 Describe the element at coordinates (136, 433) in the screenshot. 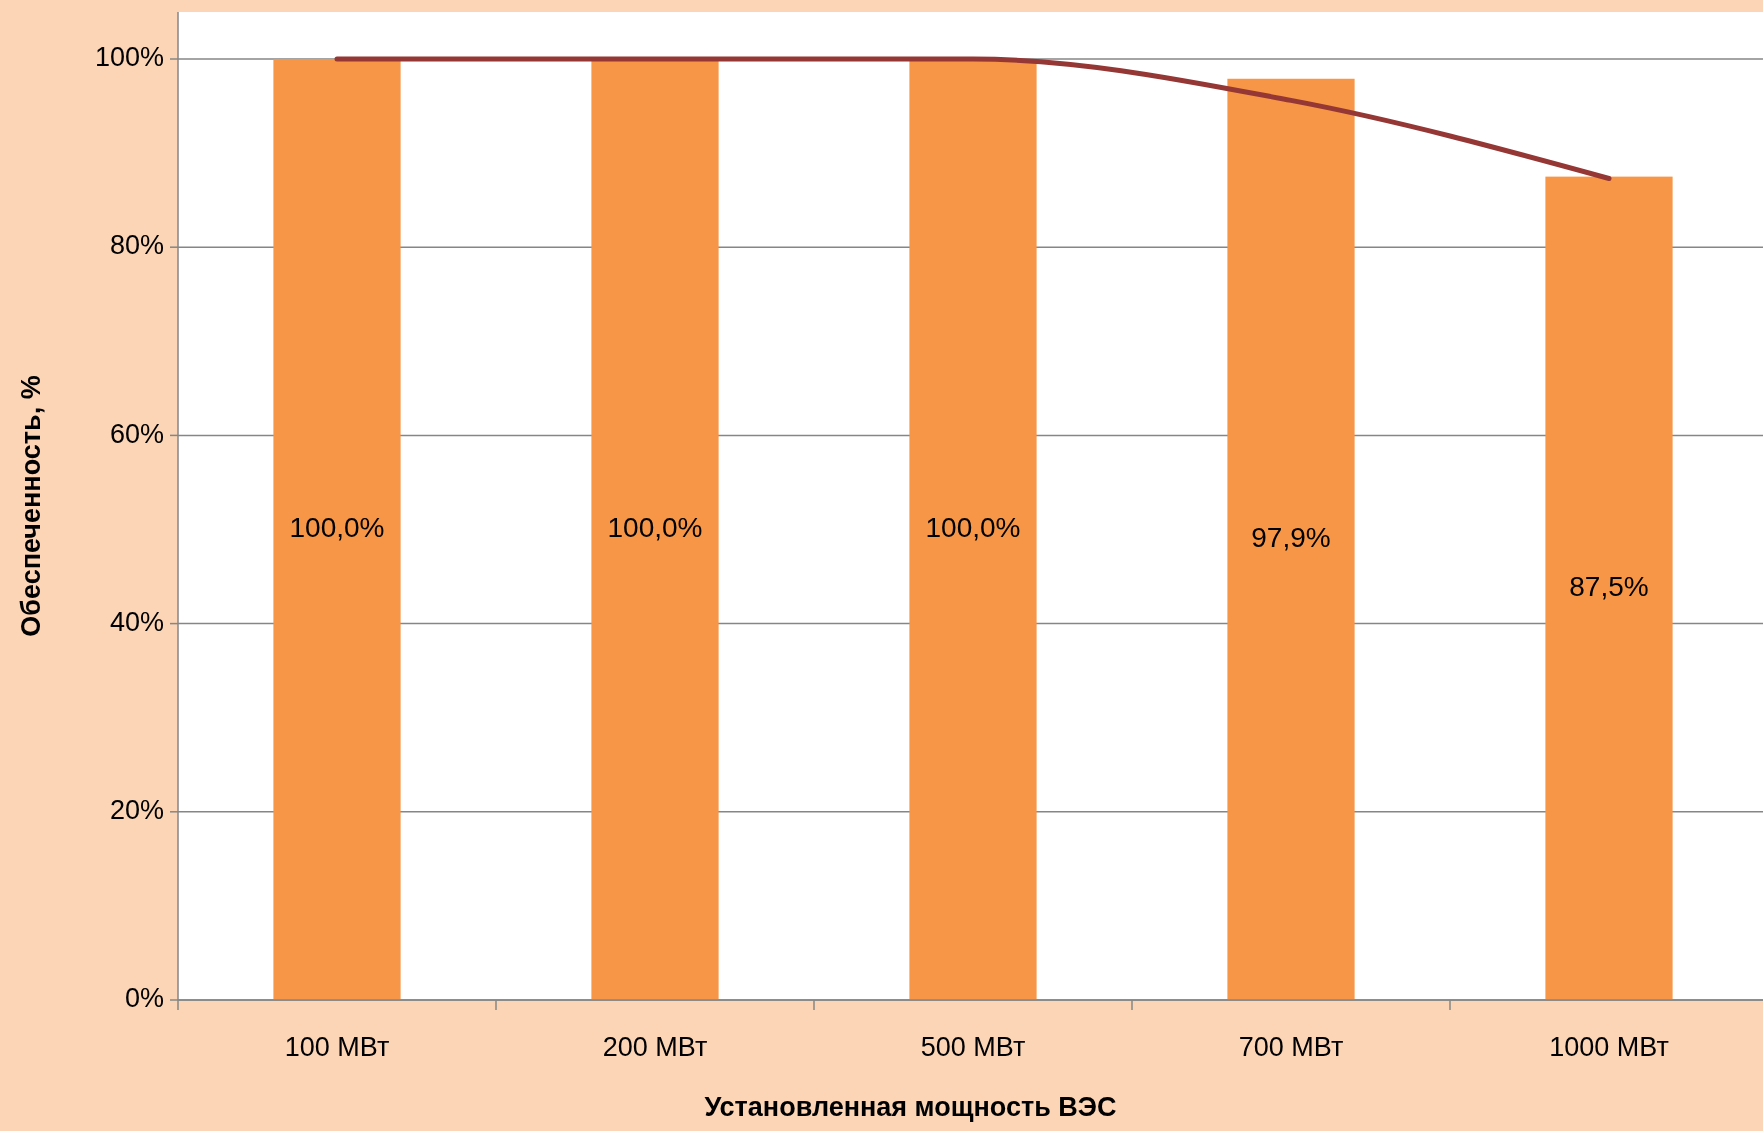

I see `y-tick-label: 60%` at that location.